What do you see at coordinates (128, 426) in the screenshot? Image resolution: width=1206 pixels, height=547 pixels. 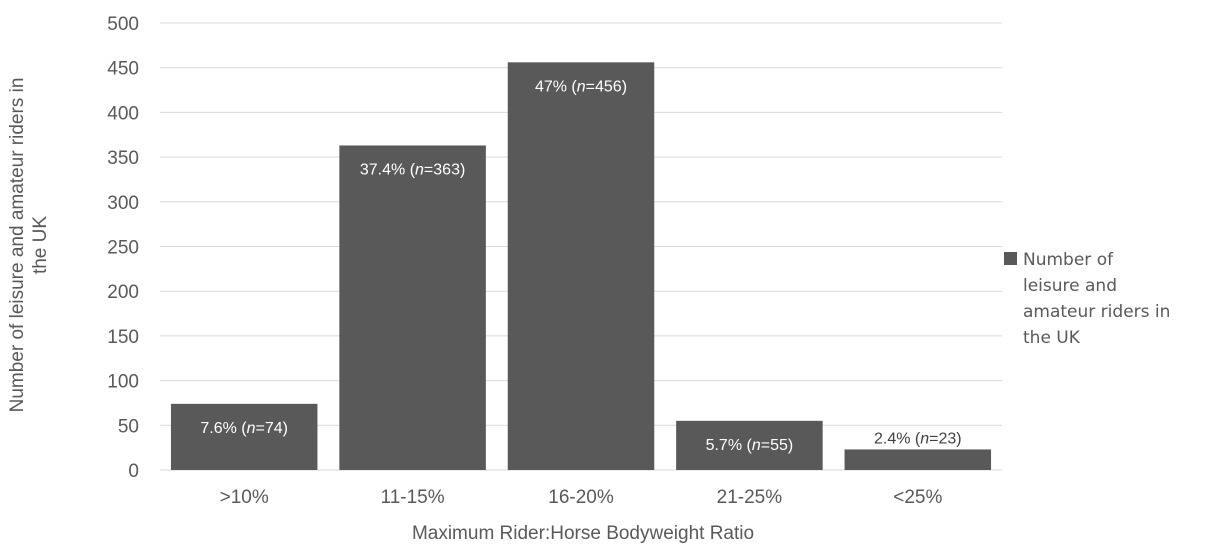 I see `y-tick-label: 50` at bounding box center [128, 426].